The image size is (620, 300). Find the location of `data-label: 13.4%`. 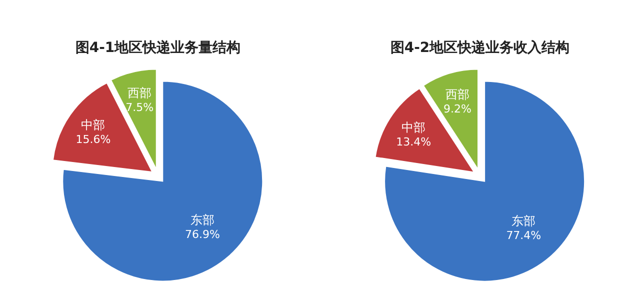

data-label: 13.4% is located at coordinates (414, 141).